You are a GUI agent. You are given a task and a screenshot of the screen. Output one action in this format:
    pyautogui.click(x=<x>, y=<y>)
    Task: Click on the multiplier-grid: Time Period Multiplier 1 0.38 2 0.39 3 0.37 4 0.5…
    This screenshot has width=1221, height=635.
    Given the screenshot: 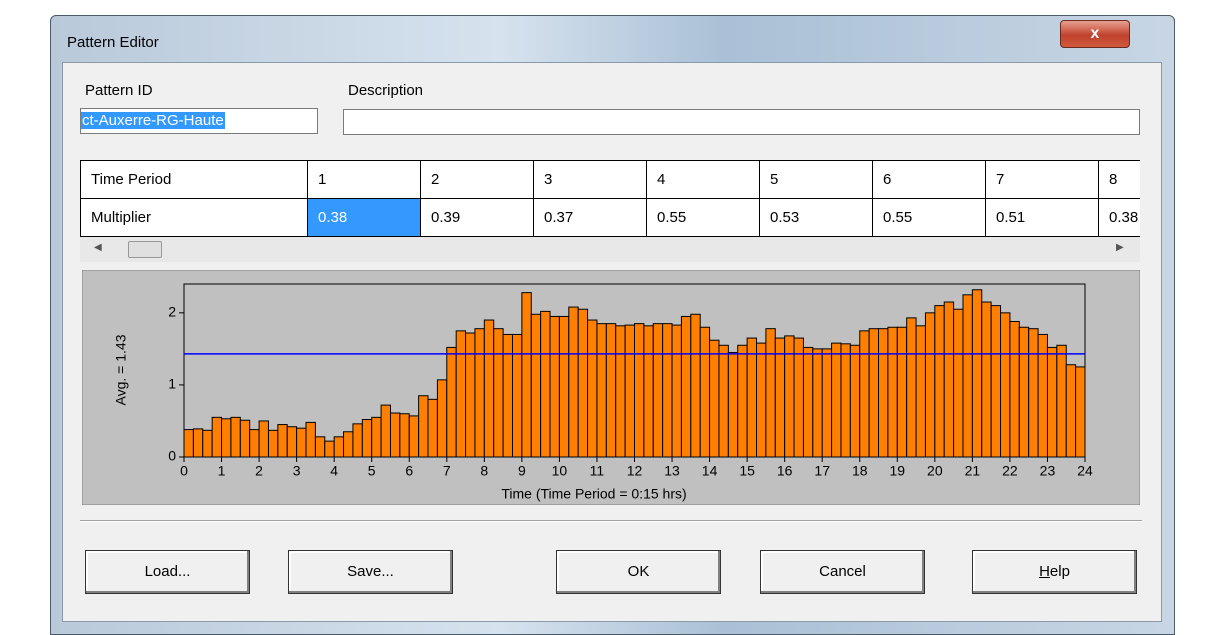 What is the action you would take?
    pyautogui.click(x=610, y=198)
    